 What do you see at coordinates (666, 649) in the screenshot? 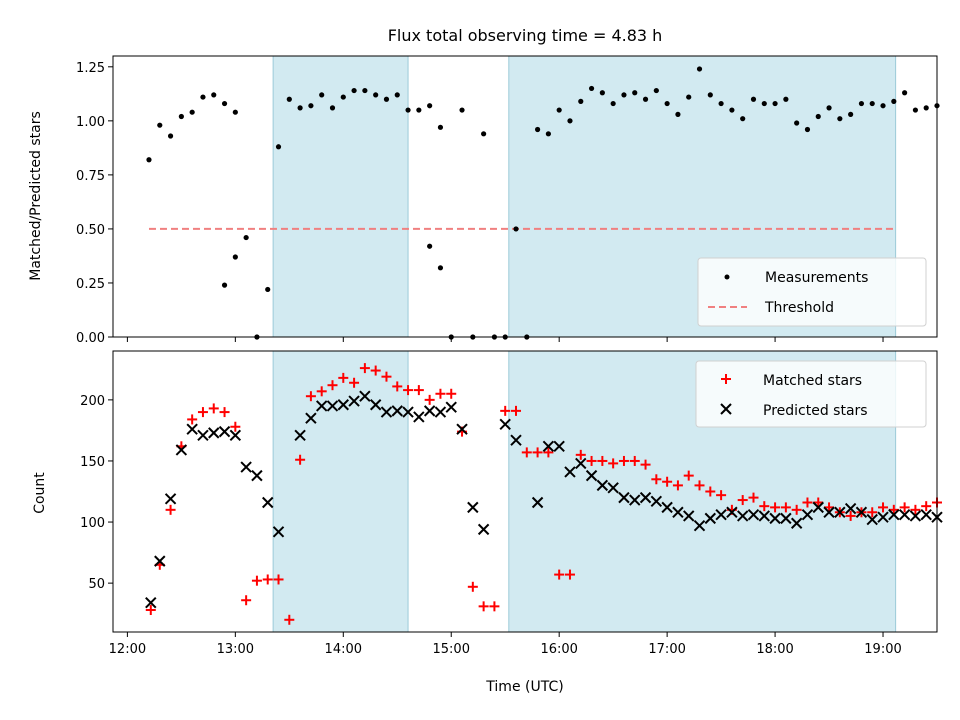
I see `x-tick-label: 17:00` at bounding box center [666, 649].